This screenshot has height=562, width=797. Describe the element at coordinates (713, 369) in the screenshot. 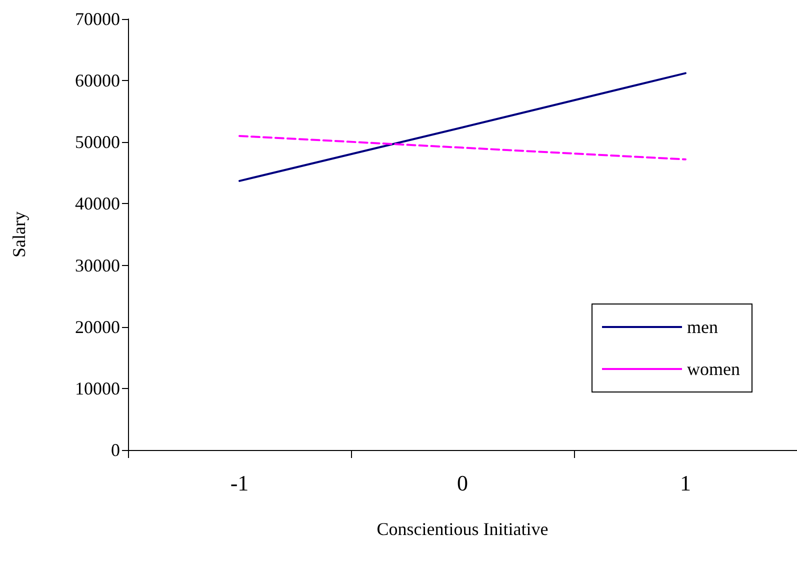

I see `legend-label: women` at that location.